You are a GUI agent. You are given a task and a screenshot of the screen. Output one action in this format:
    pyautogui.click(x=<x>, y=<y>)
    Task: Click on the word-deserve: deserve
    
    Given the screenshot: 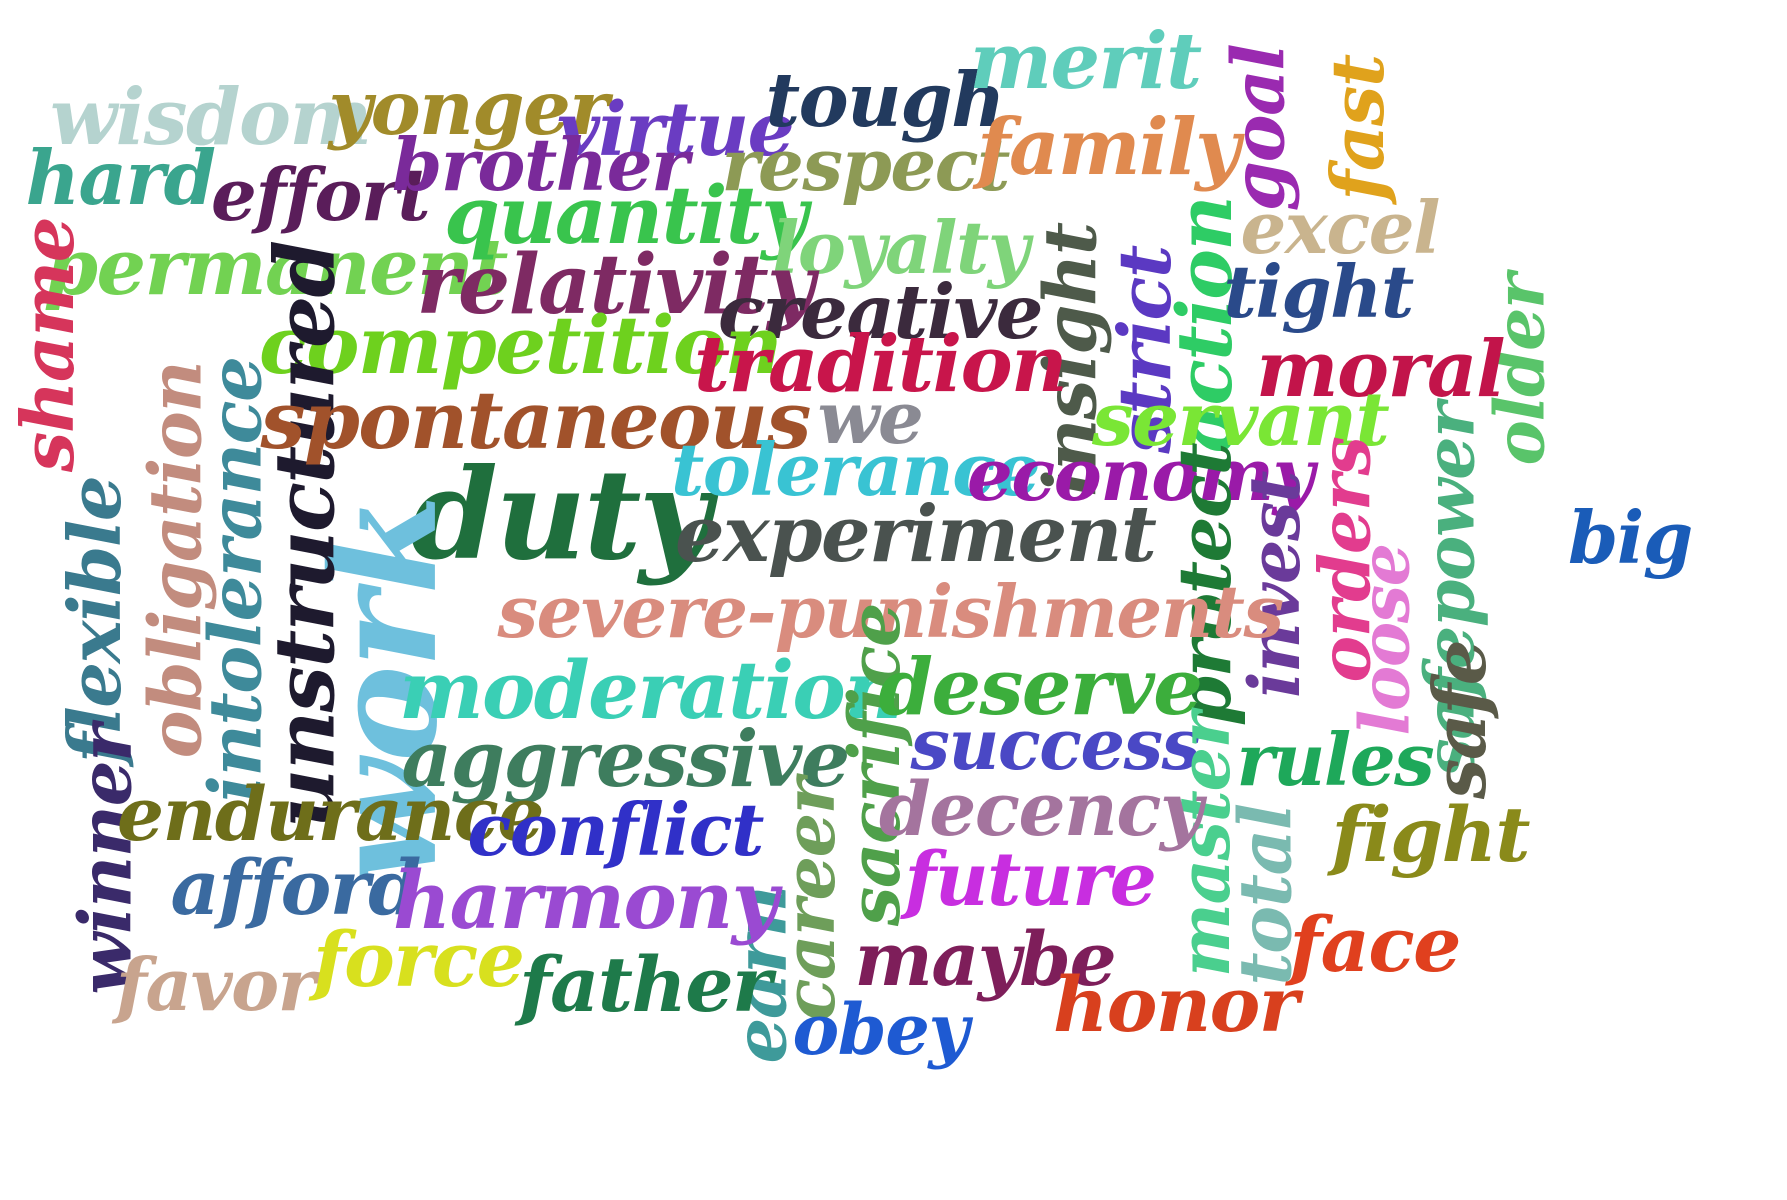 What is the action you would take?
    pyautogui.click(x=1040, y=687)
    